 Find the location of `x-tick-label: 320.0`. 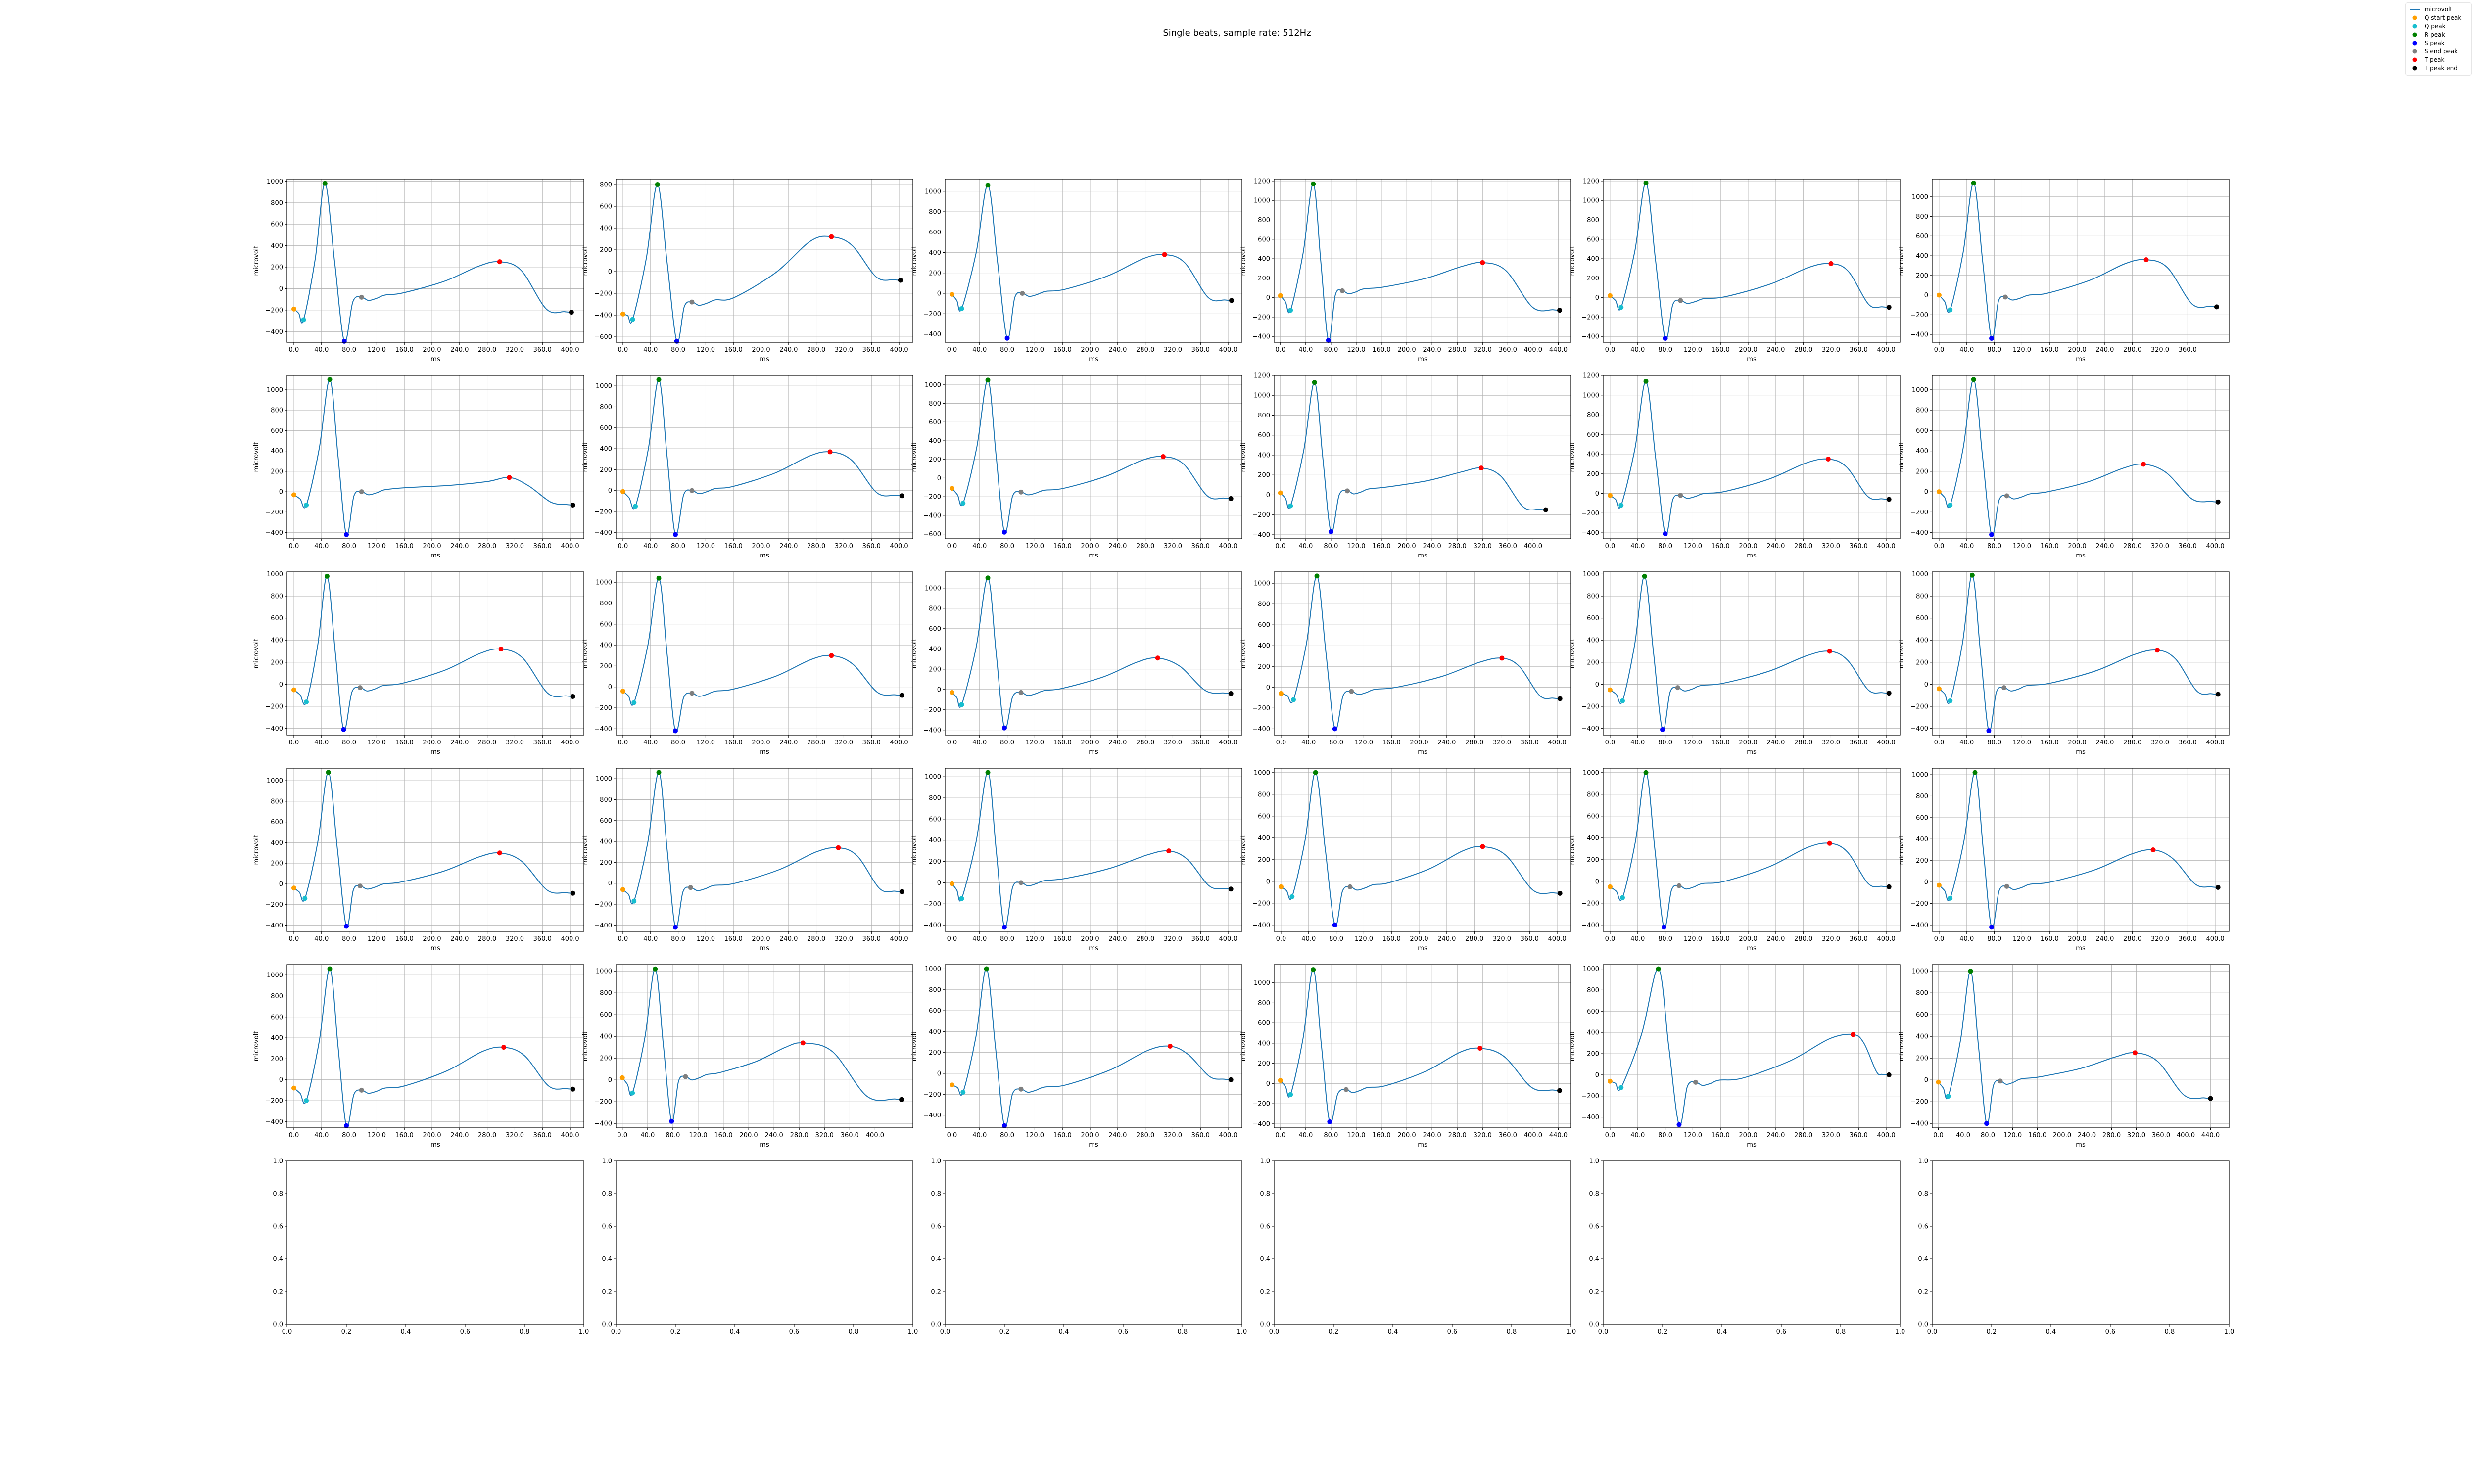

x-tick-label: 320.0 is located at coordinates (1173, 350).